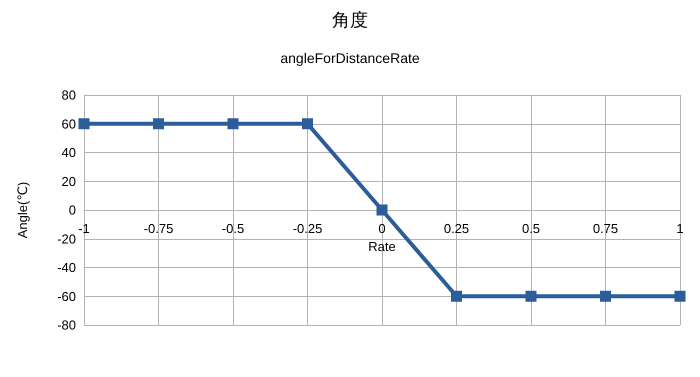 This screenshot has width=700, height=377. What do you see at coordinates (69, 95) in the screenshot?
I see `y-tick-label: 80` at bounding box center [69, 95].